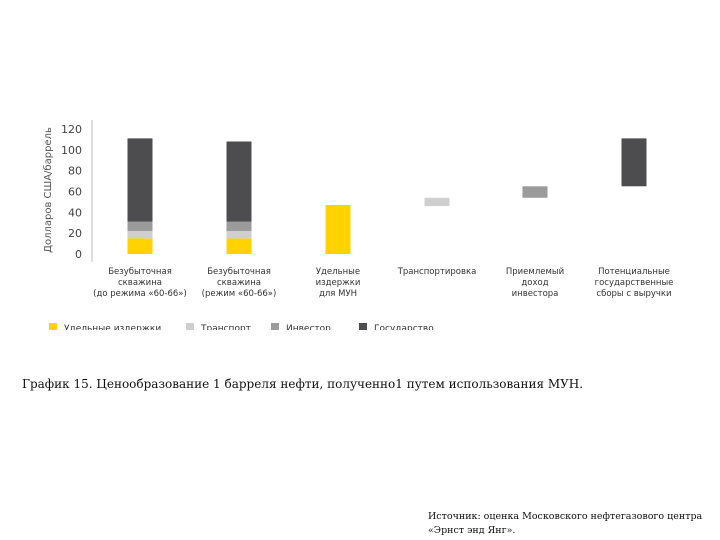 The height and width of the screenshot is (540, 720). I want to click on x-category-label: Безубыточная скважина (до режима «60-66»), so click(140, 283).